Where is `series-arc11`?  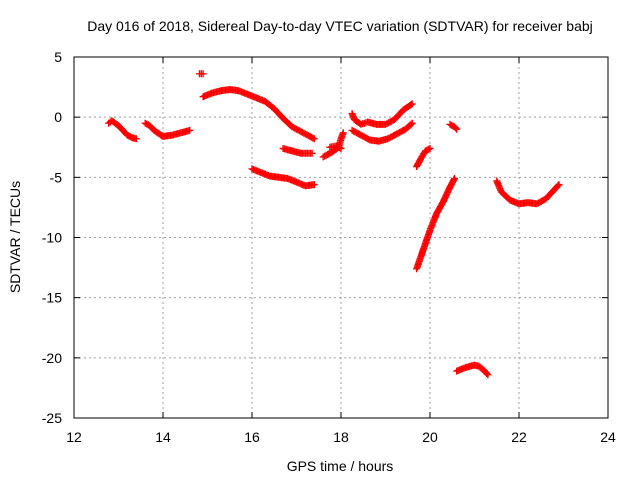
series-arc11 is located at coordinates (423, 157).